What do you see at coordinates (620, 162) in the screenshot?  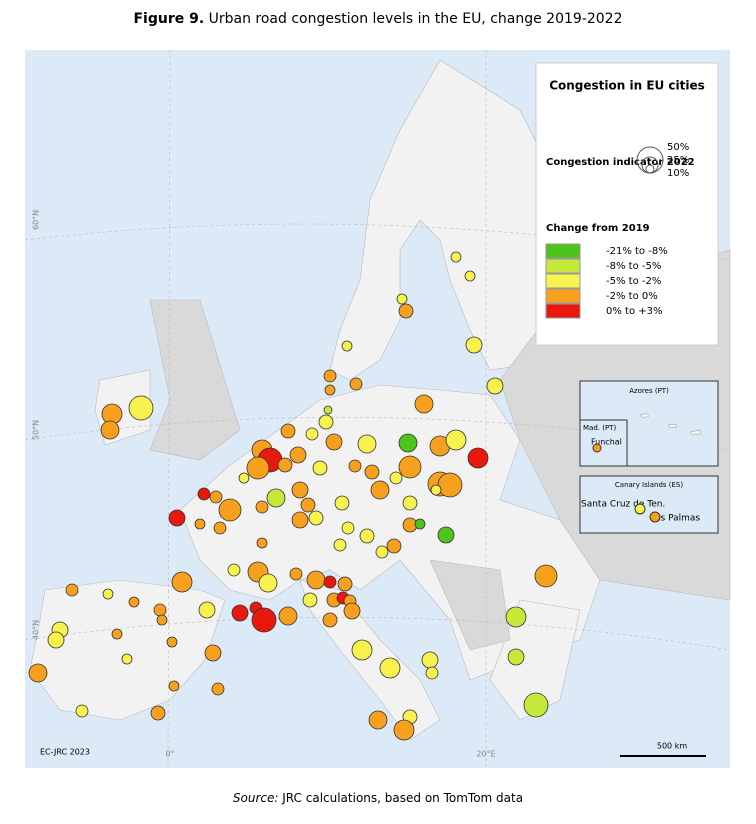 I see `size-title-text: Congestion indicator 2022` at bounding box center [620, 162].